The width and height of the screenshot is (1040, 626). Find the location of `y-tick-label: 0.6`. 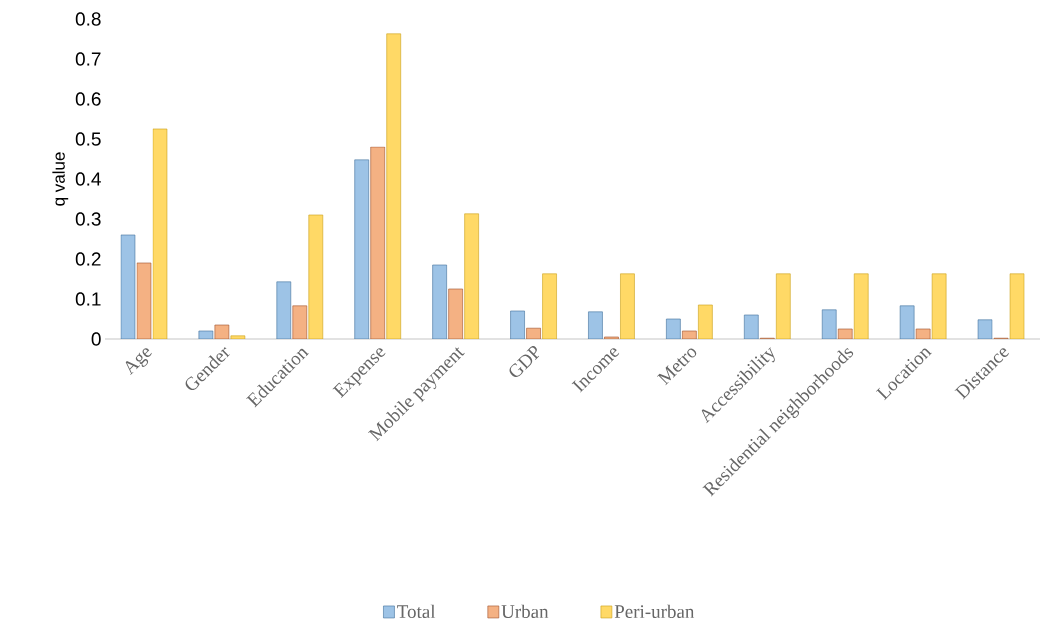

y-tick-label: 0.6 is located at coordinates (88, 99).